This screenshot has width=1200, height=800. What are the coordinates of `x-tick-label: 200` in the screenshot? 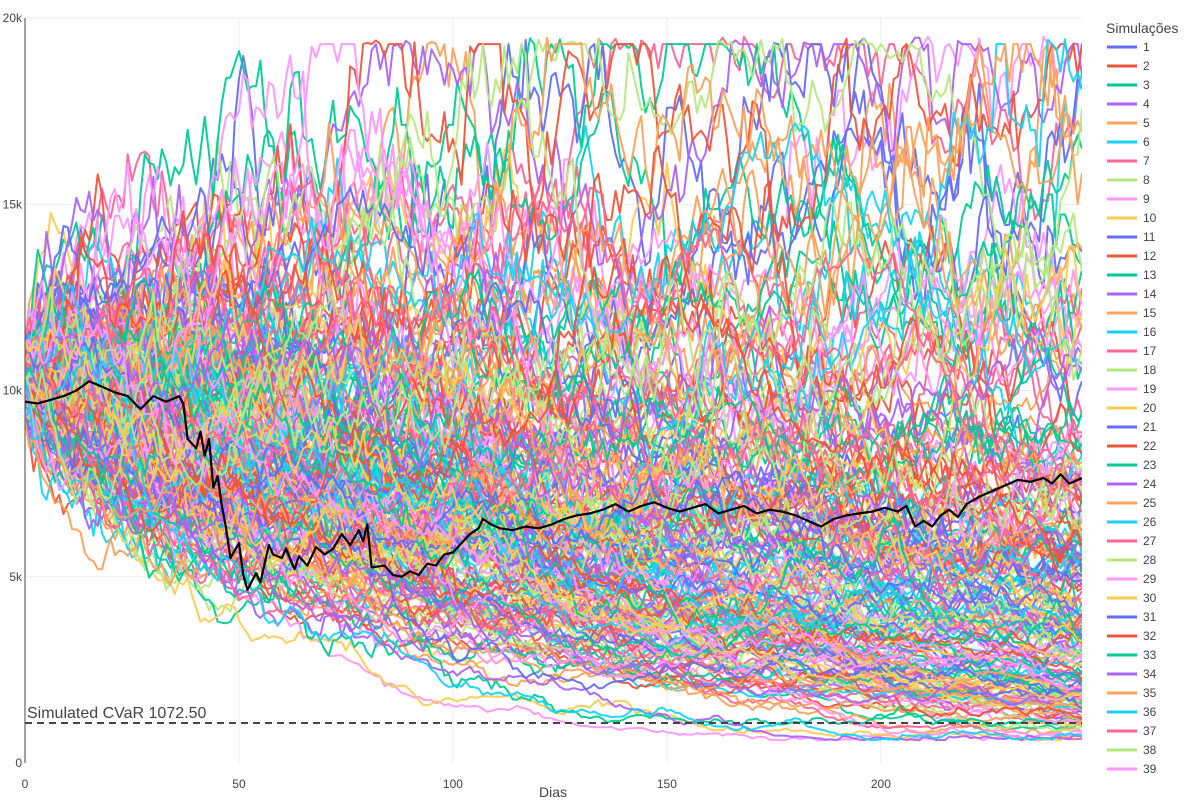 It's located at (881, 784).